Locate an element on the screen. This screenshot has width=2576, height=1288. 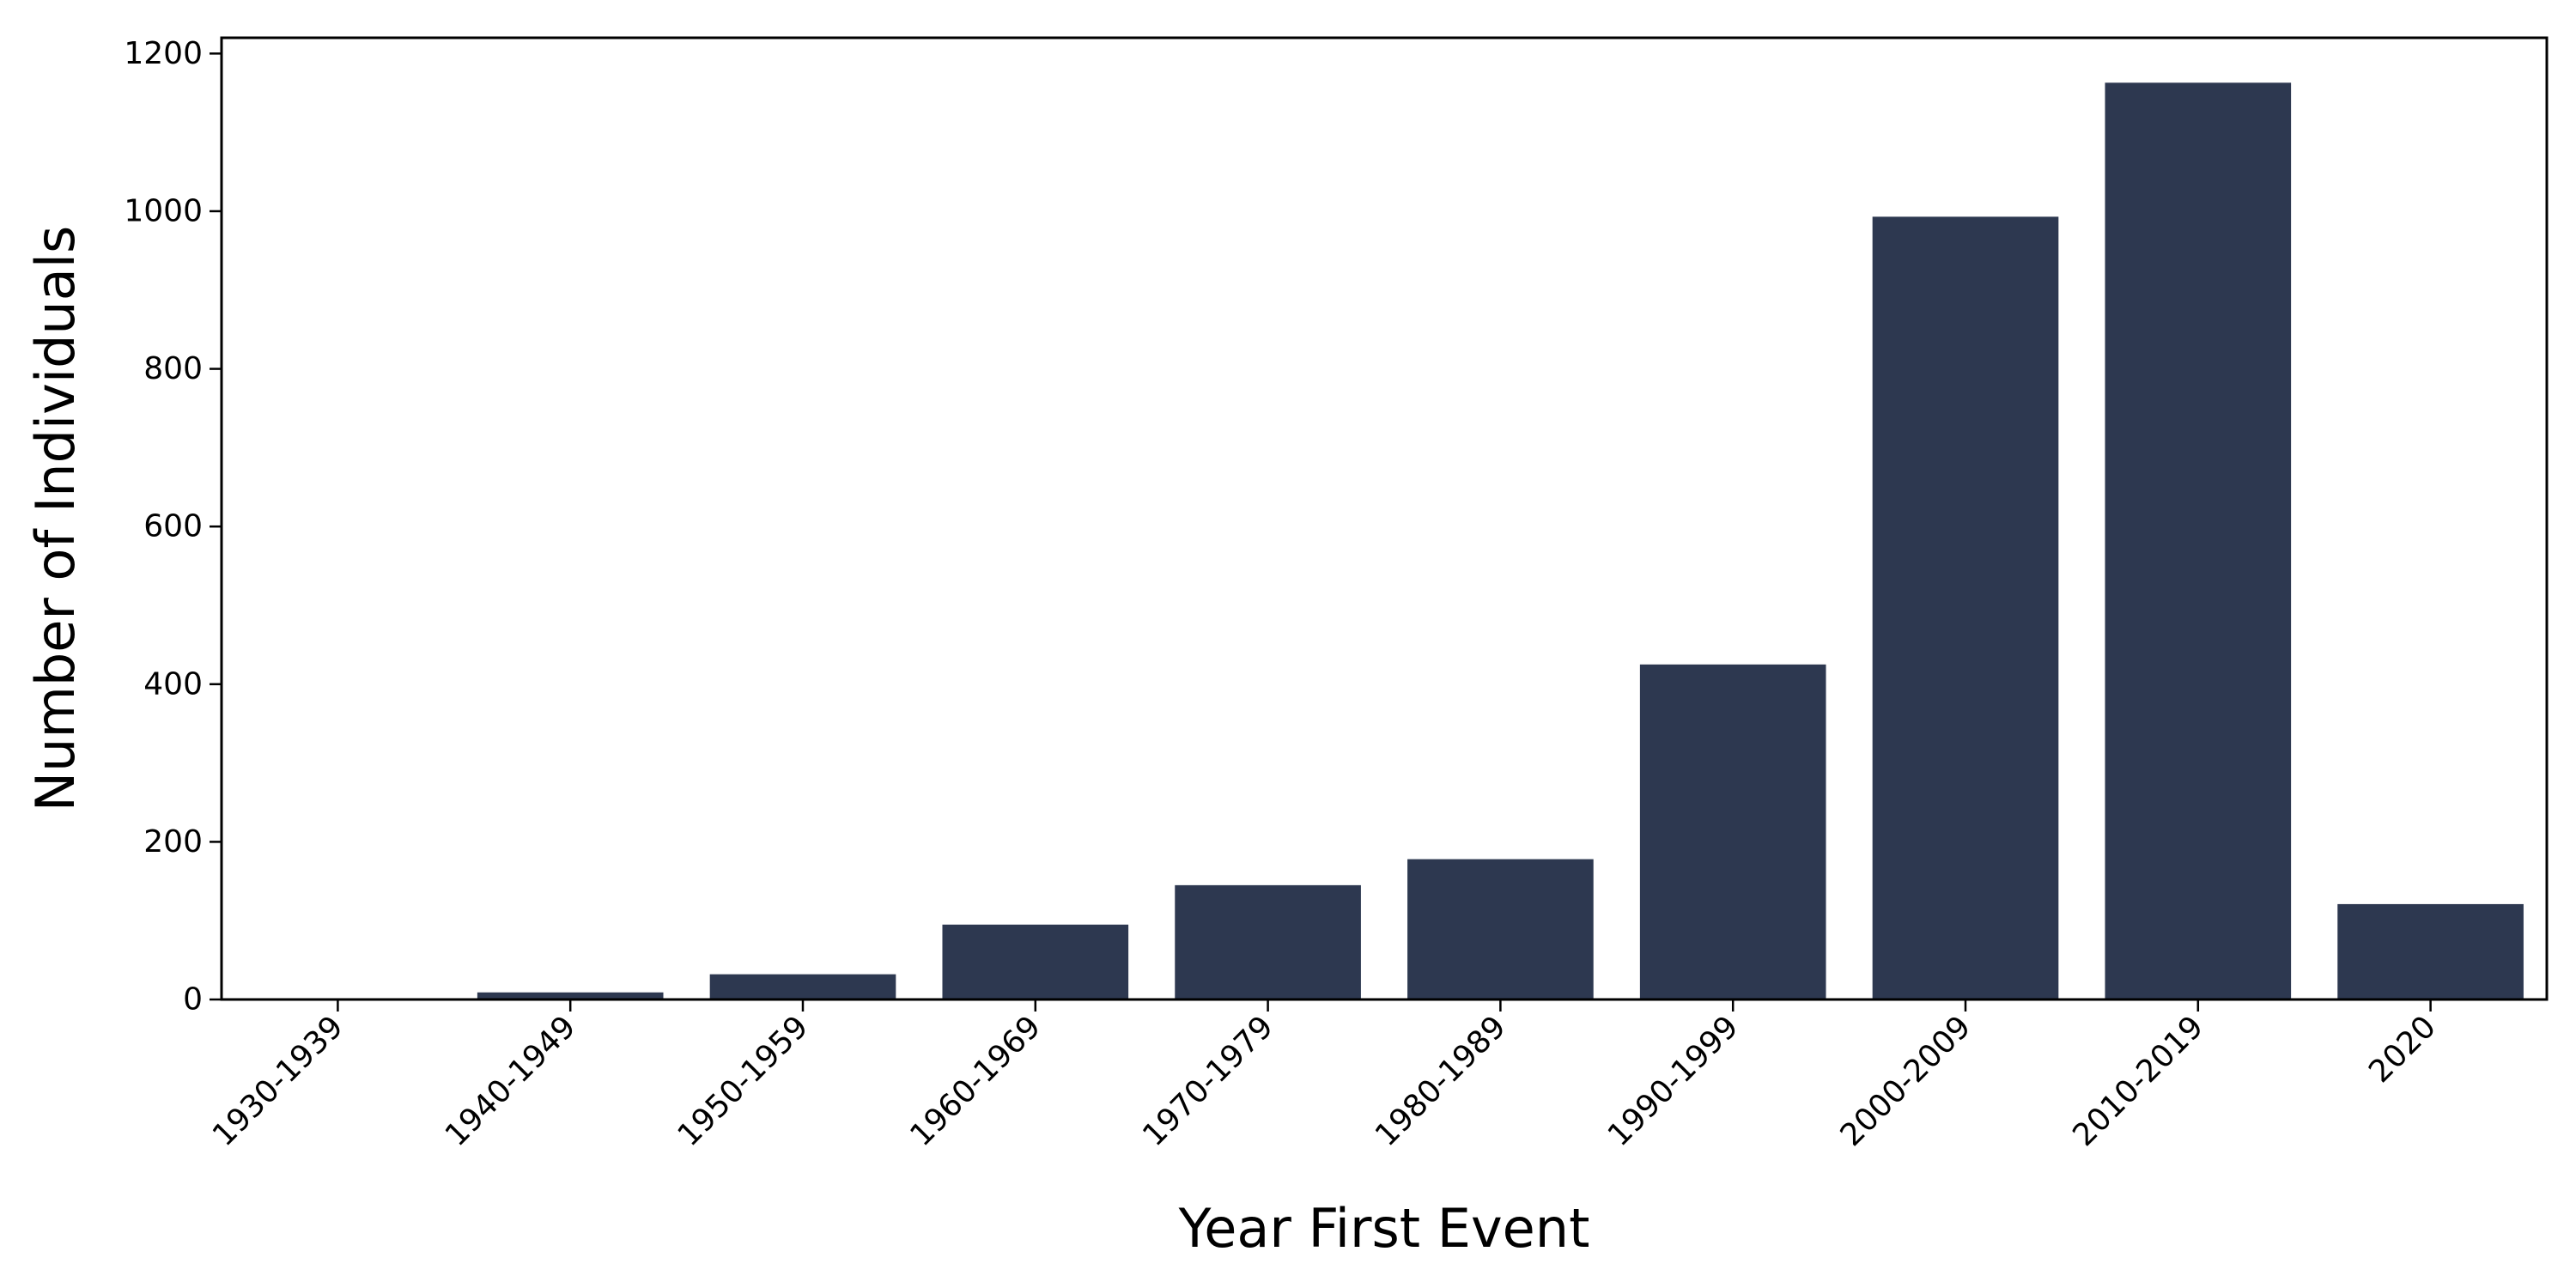
bar-1940-1949 is located at coordinates (570, 995).